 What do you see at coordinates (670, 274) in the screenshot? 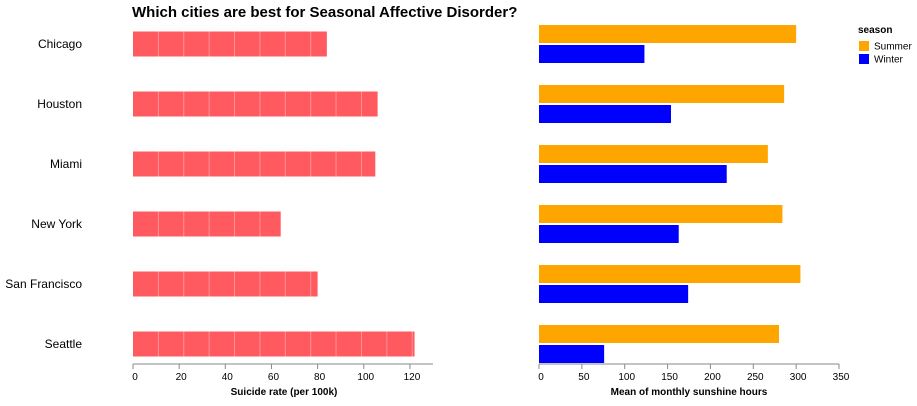
I see `summer-sunshine-bar-san-francisco` at bounding box center [670, 274].